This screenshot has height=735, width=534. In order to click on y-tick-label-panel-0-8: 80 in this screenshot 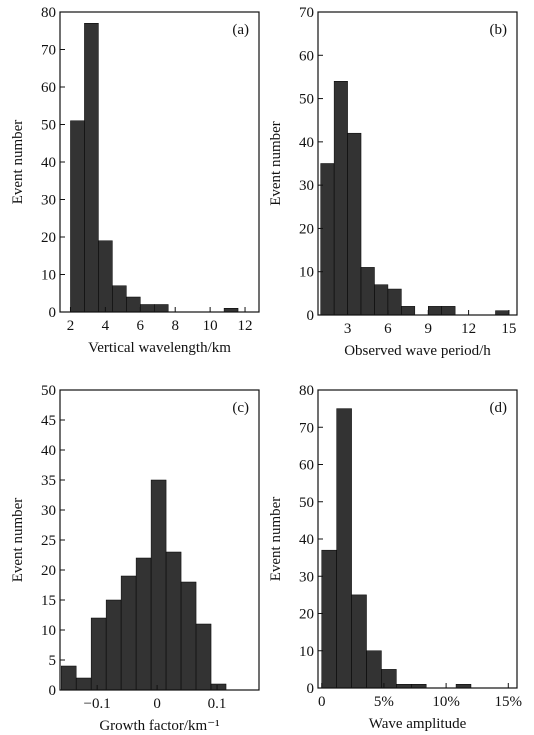, I will do `click(48, 13)`.